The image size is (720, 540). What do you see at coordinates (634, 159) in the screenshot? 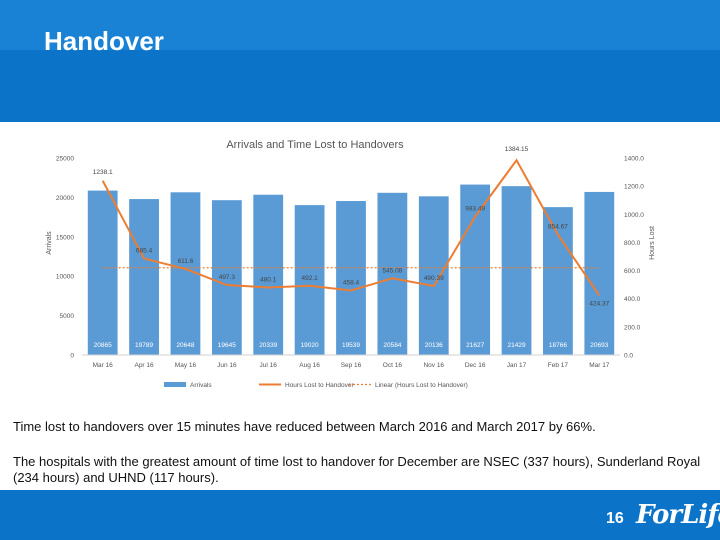
I see `y2-tick-label: 1400.0` at bounding box center [634, 159].